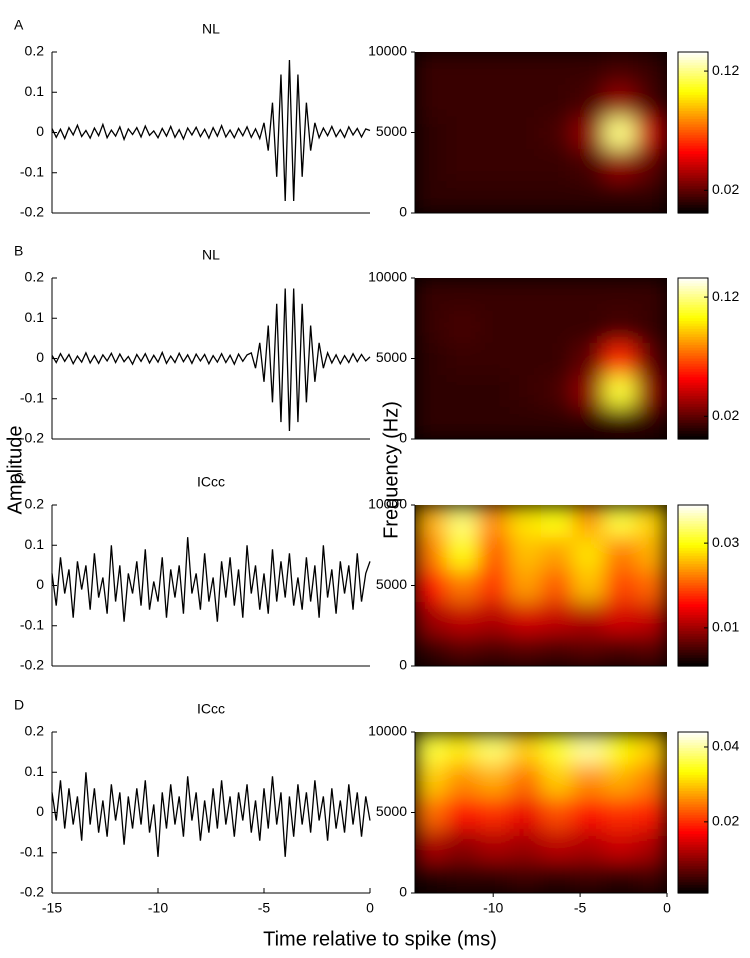 The height and width of the screenshot is (958, 750). What do you see at coordinates (725, 746) in the screenshot?
I see `colorbar-tick-label: 0.04` at bounding box center [725, 746].